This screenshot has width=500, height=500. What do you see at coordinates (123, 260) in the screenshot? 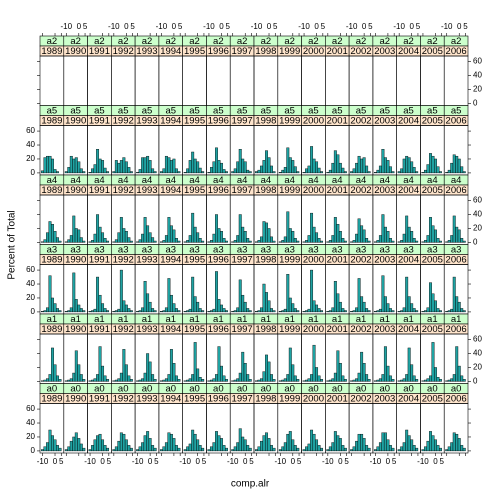
I see `strip-year-label: 1992` at bounding box center [123, 260].